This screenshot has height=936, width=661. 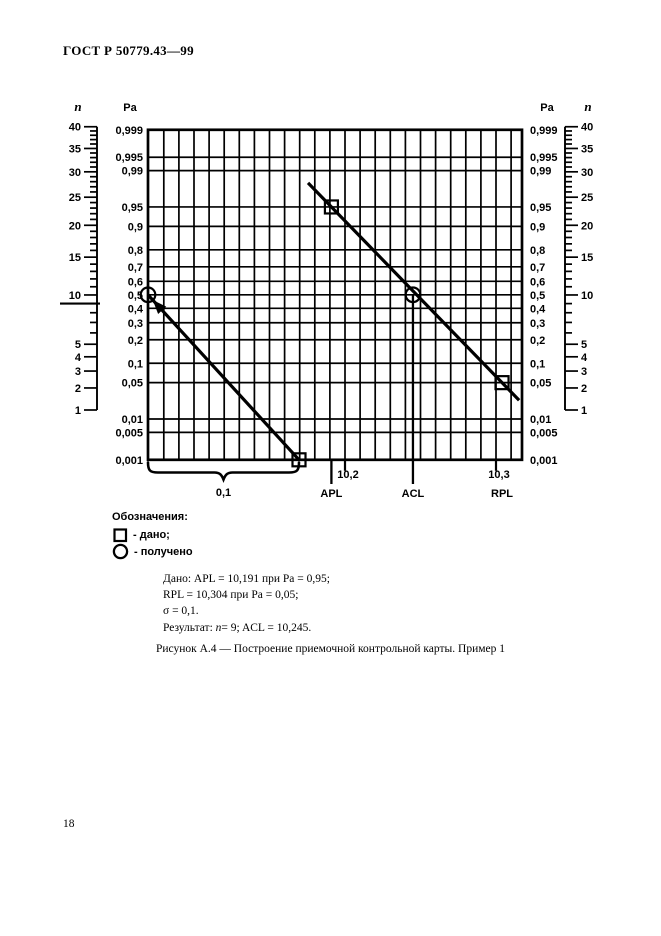 What do you see at coordinates (129, 131) in the screenshot?
I see `pa-tick-label-left: 0,999` at bounding box center [129, 131].